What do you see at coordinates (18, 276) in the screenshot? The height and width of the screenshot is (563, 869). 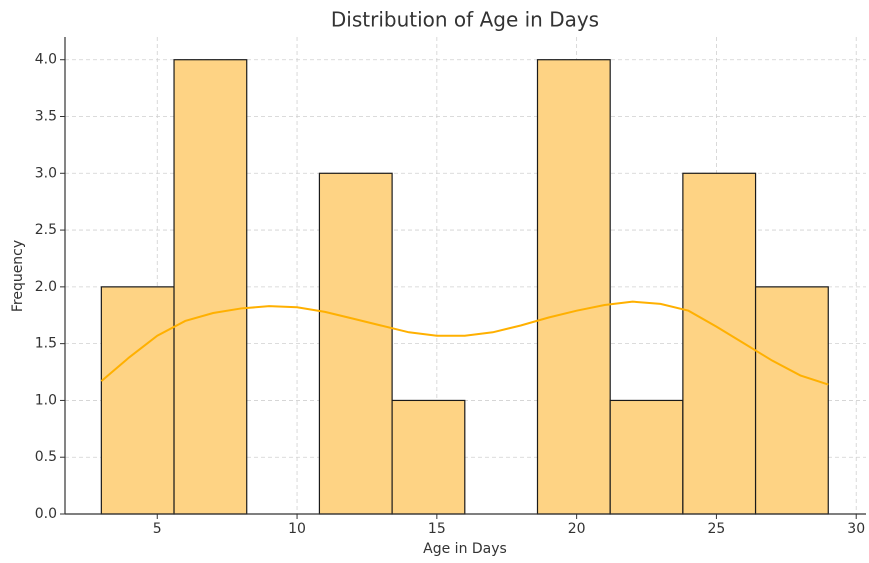 I see `y-axis-label: Frequency` at bounding box center [18, 276].